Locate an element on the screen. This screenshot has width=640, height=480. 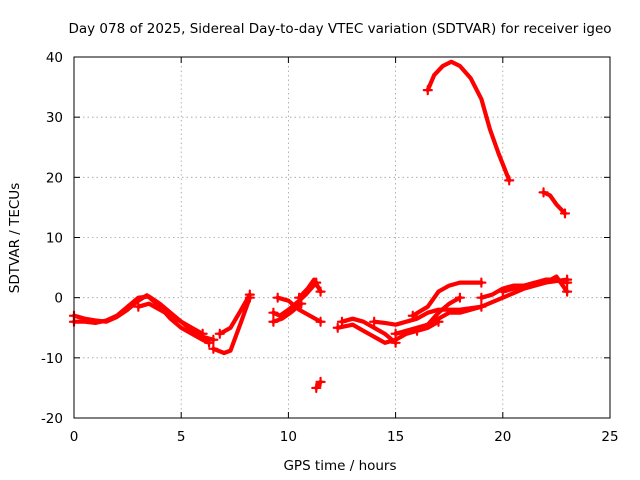
y-tick-label: 40 is located at coordinates (54, 58).